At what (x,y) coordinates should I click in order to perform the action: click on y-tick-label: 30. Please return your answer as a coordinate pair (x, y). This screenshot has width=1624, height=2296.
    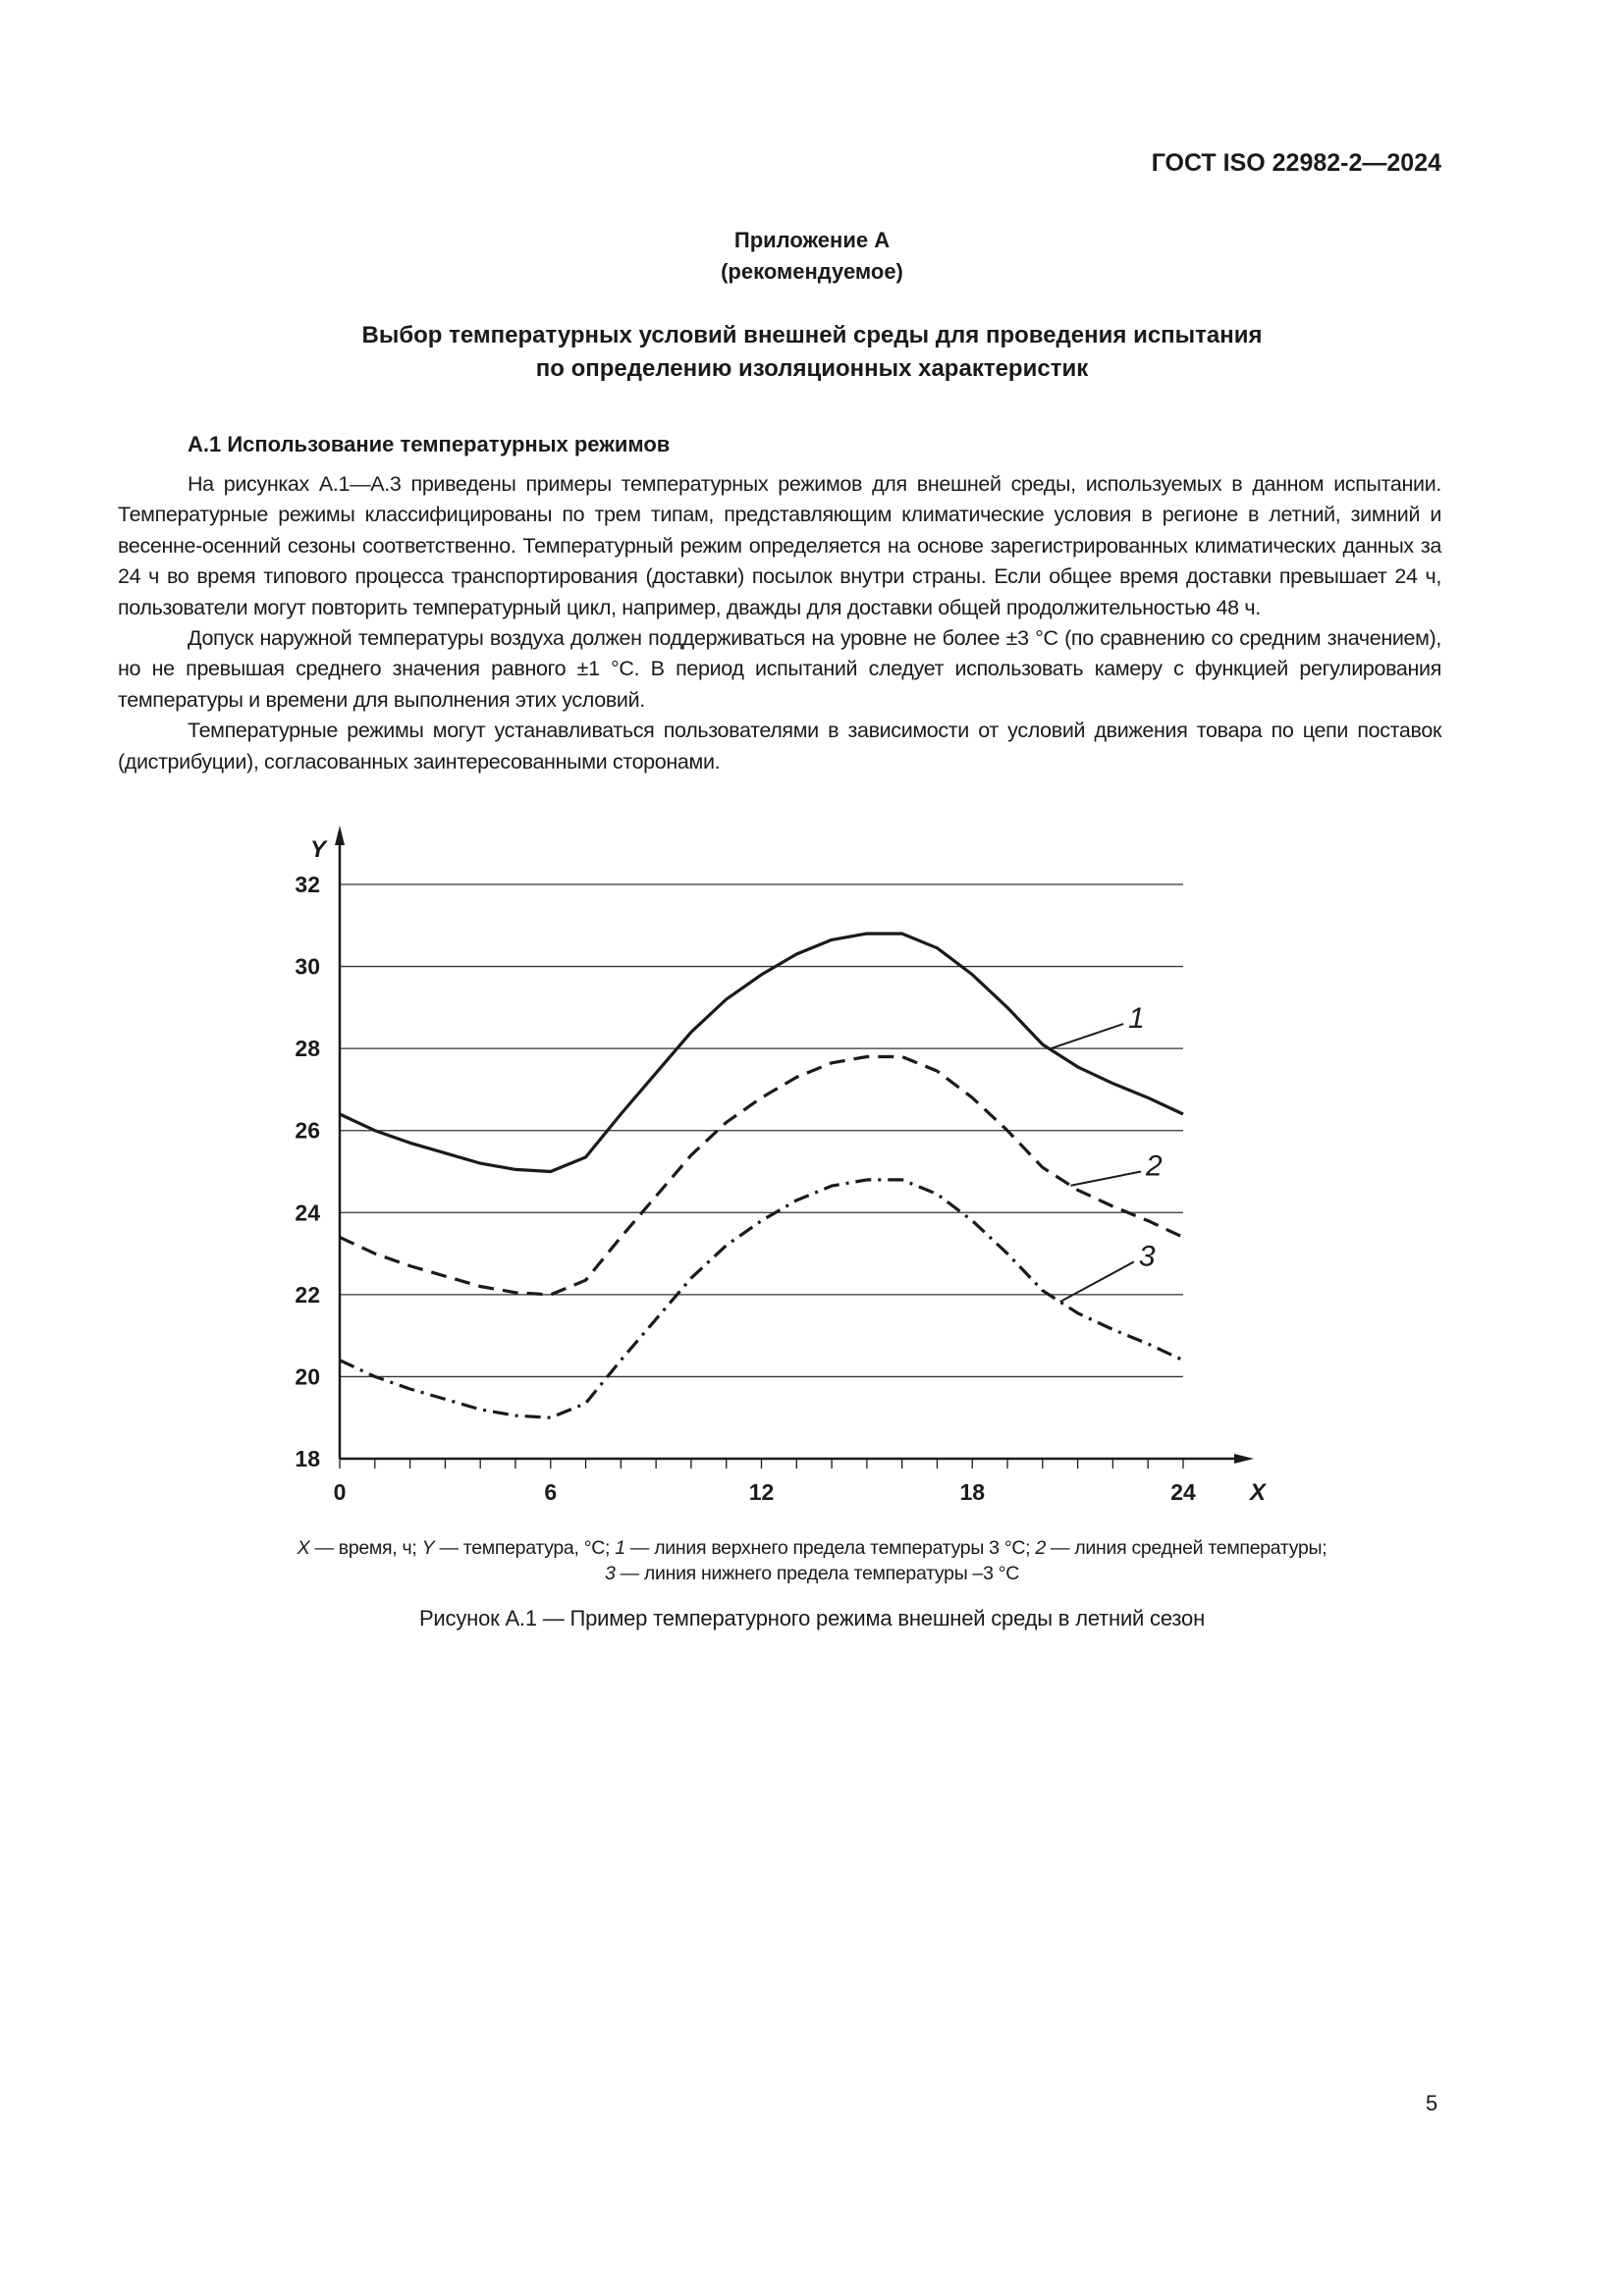
    Looking at the image, I should click on (307, 967).